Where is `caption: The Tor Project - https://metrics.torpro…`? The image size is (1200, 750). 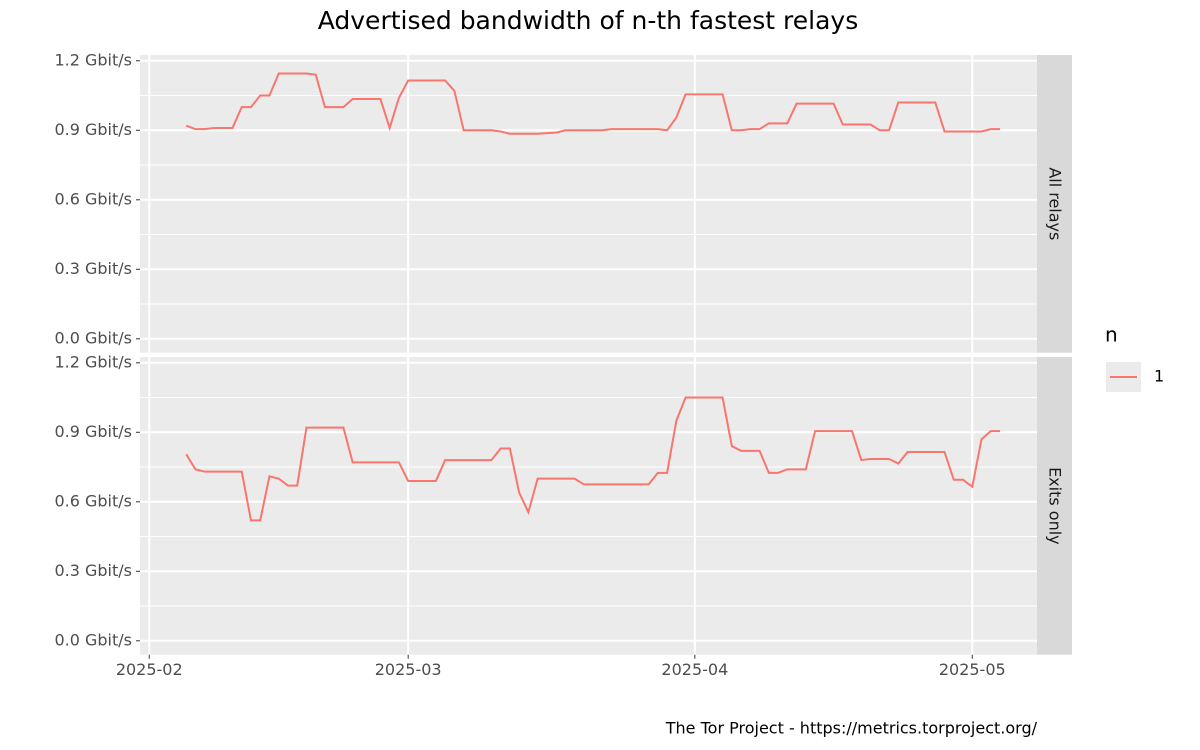
caption: The Tor Project - https://metrics.torpro… is located at coordinates (851, 728).